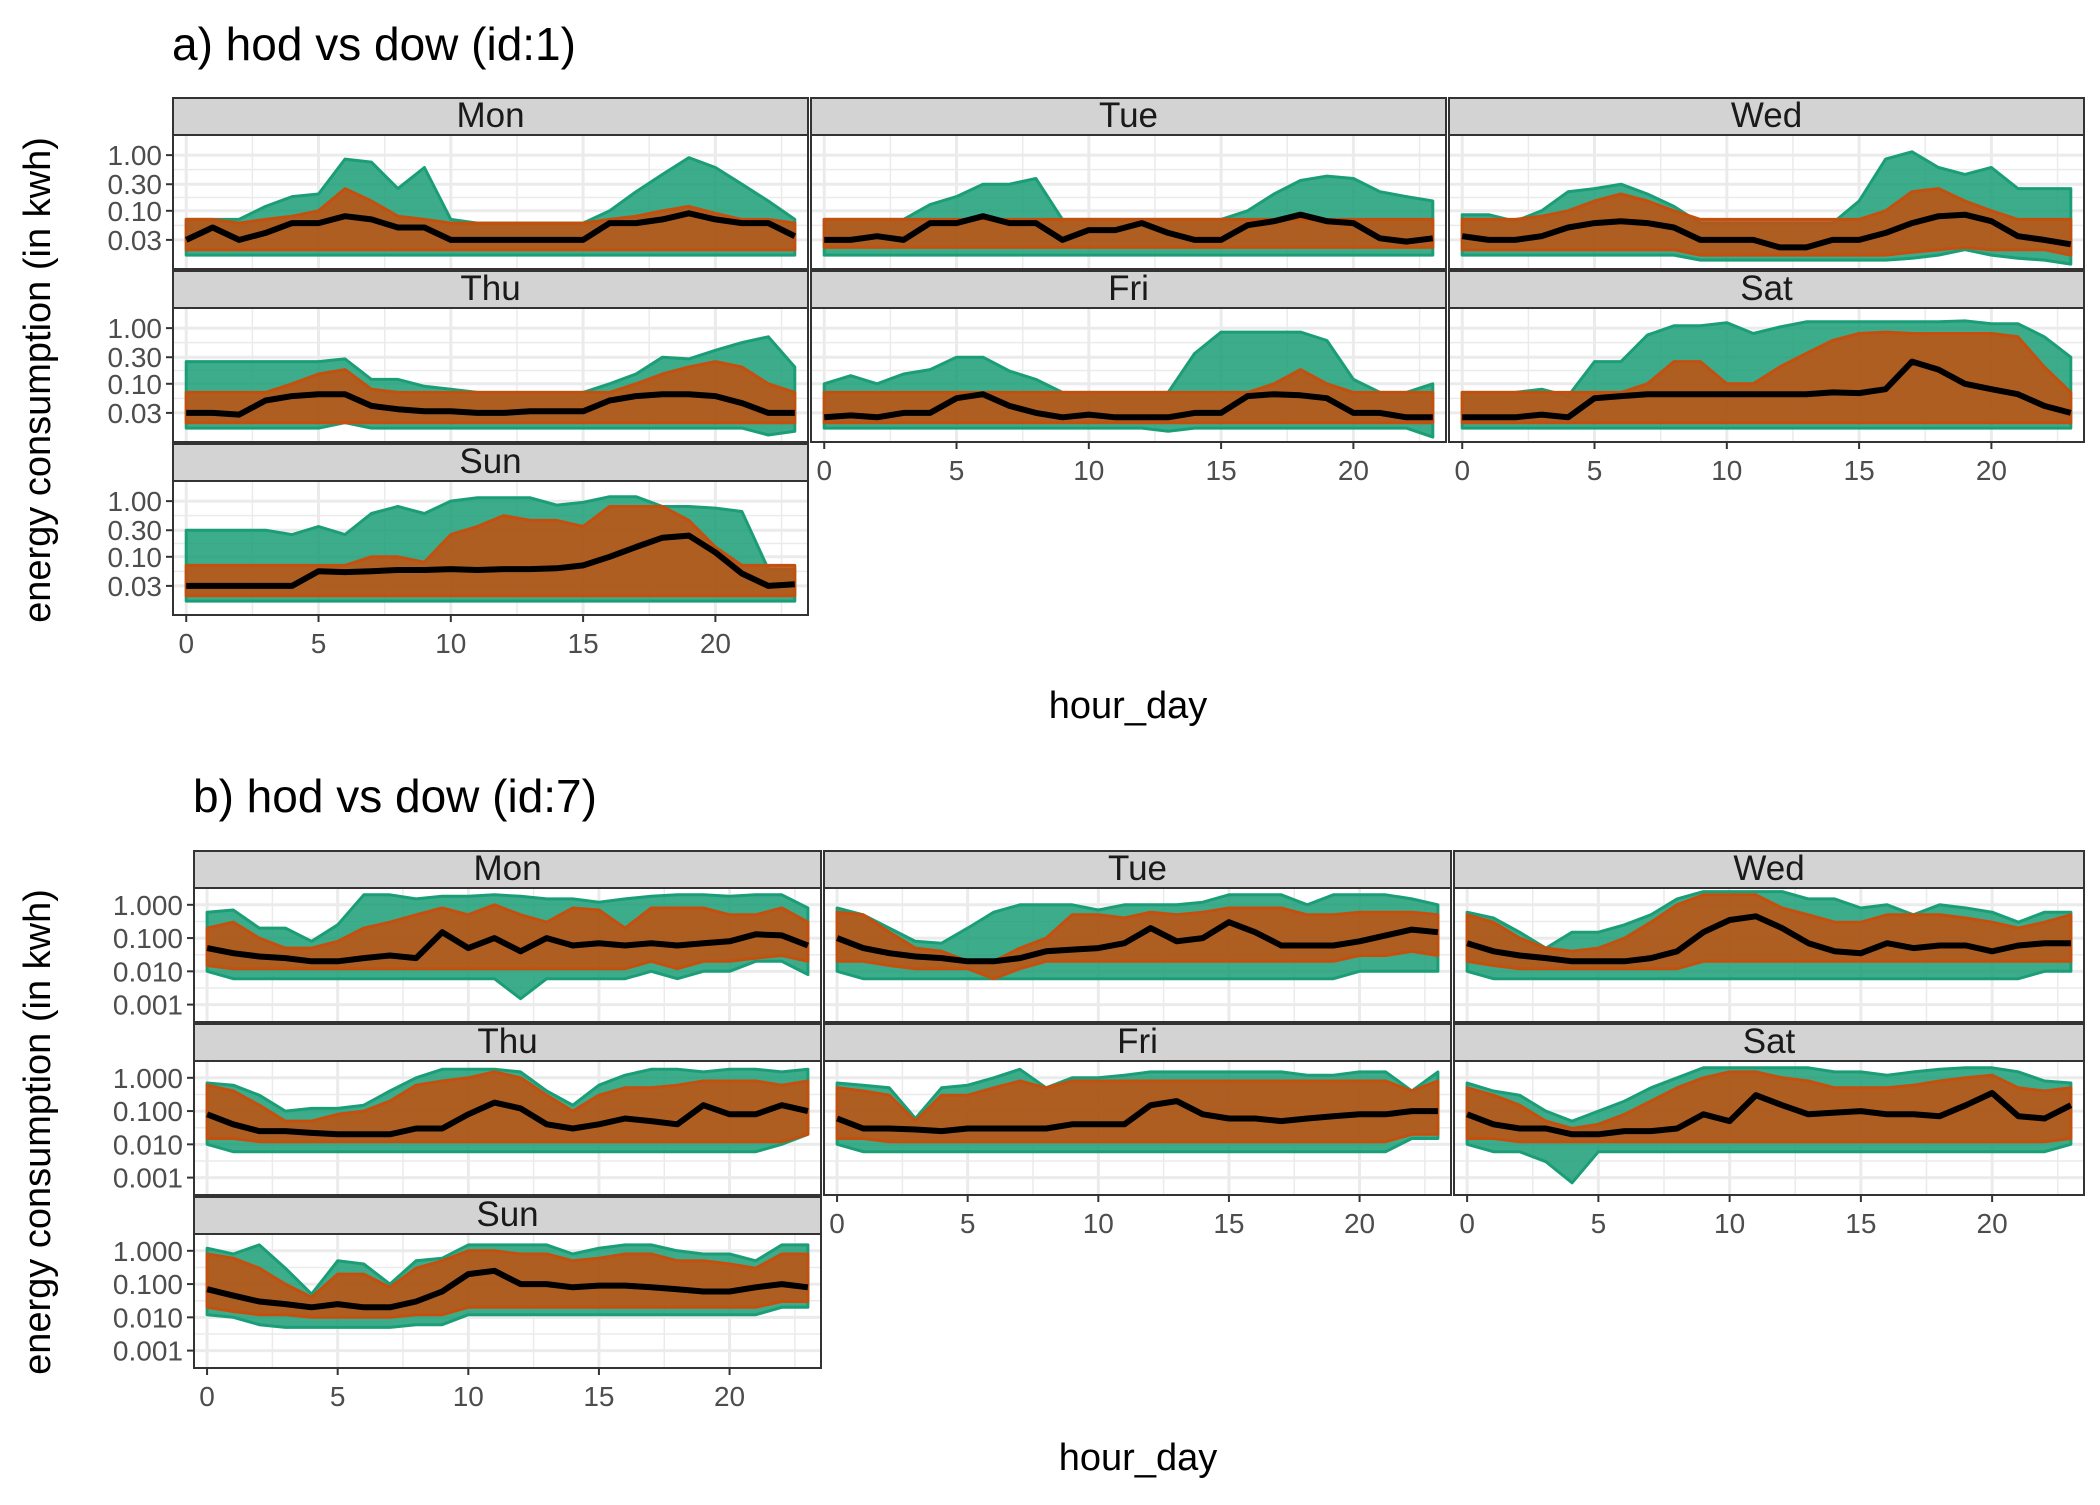  I want to click on facet-sun: Sun 1.000.300.100.03 0 5 10 15 20, so click(458, 550).